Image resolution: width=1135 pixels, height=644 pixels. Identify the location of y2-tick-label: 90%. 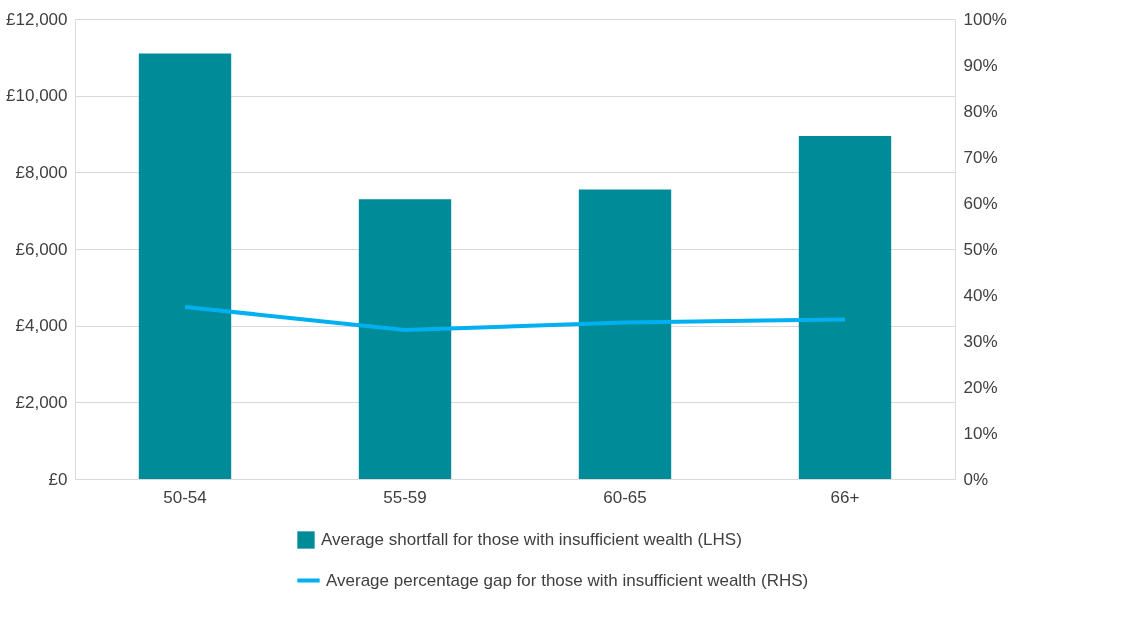
(980, 65).